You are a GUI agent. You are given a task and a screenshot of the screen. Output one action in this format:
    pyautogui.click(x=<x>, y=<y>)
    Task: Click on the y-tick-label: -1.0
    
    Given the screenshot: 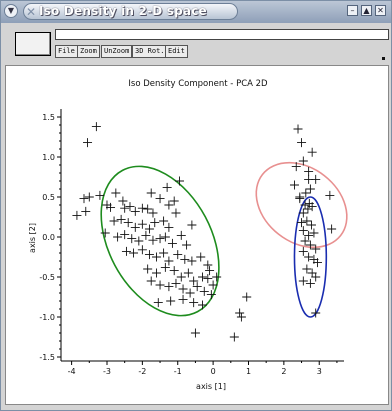 What is the action you would take?
    pyautogui.click(x=47, y=317)
    